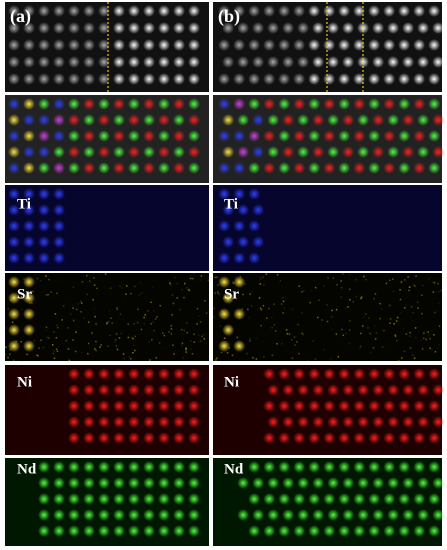 The height and width of the screenshot is (550, 447). What do you see at coordinates (231, 204) in the screenshot?
I see `element-label: Ti` at bounding box center [231, 204].